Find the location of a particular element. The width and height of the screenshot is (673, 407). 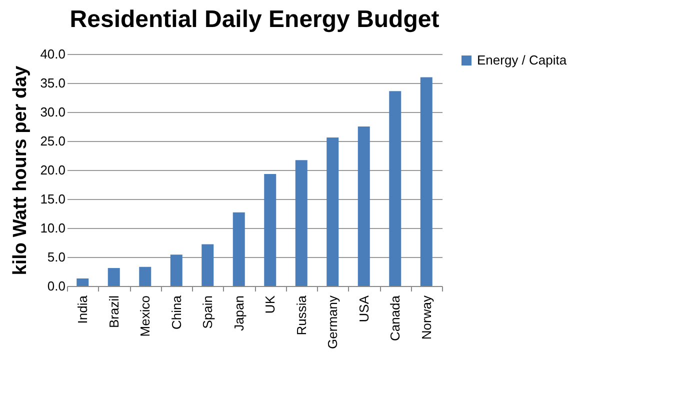

y-tick-label: 15.0 is located at coordinates (53, 199).